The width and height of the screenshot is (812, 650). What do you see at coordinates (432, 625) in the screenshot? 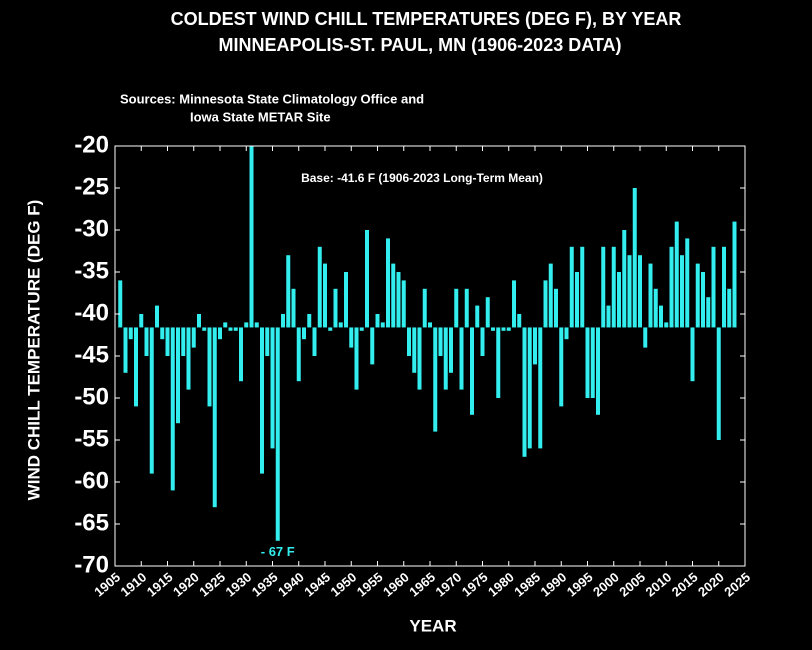
I see `x-axis-label: YEAR` at bounding box center [432, 625].